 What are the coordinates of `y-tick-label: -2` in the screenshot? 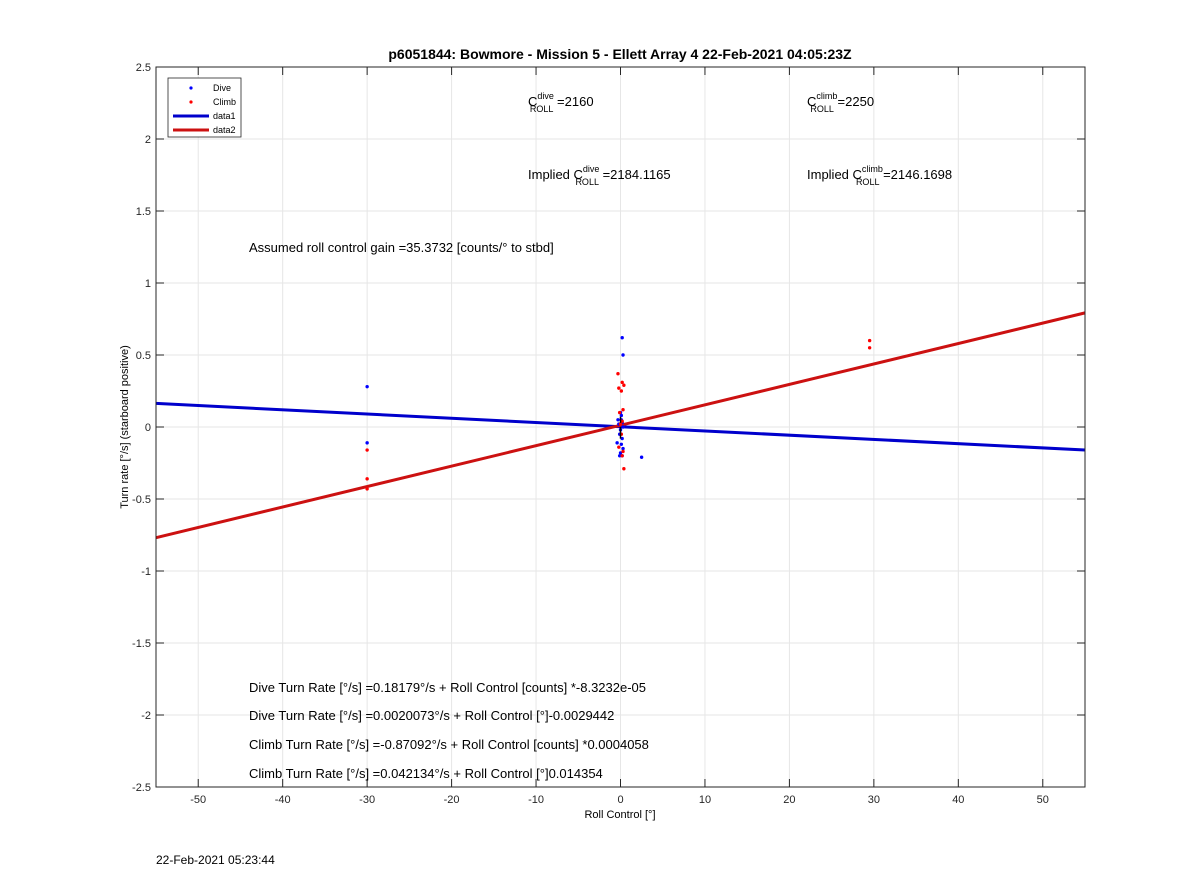 It's located at (146, 716).